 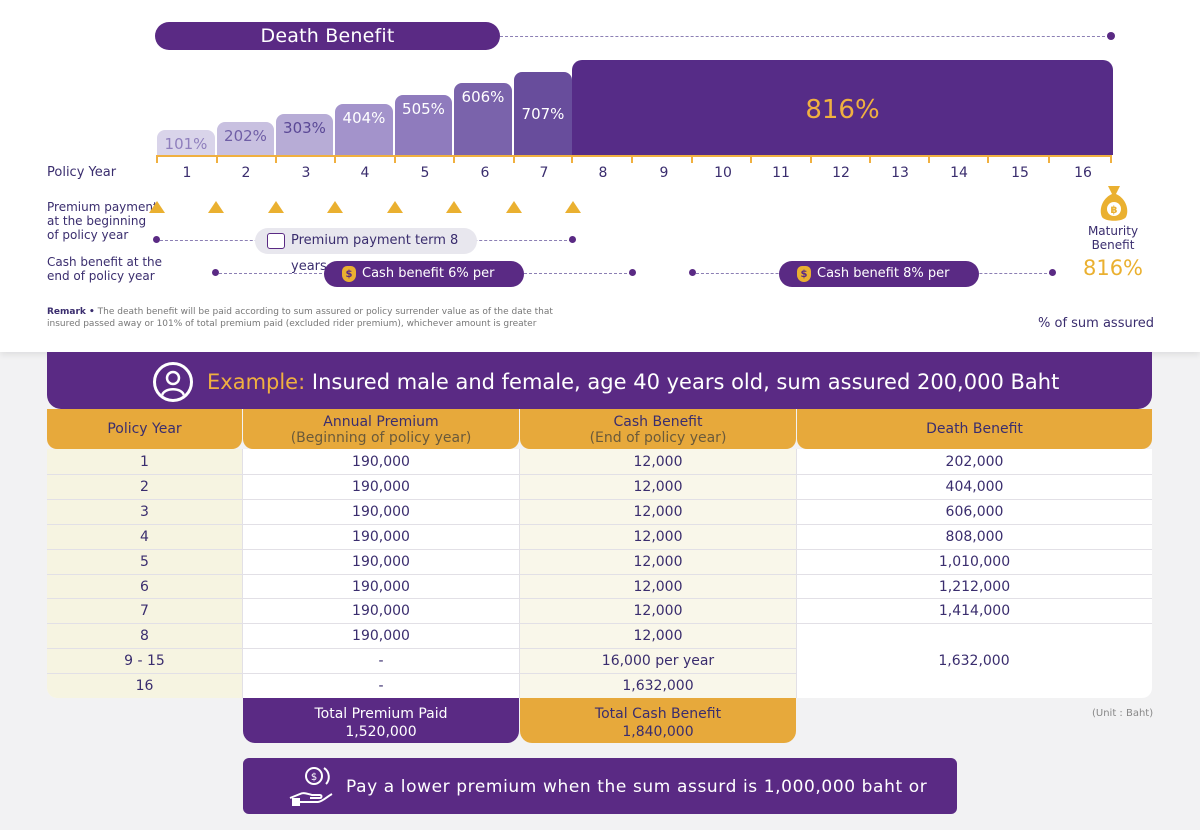 I want to click on table-row: 5 190,000 12,000 1,010,000, so click(x=599, y=561).